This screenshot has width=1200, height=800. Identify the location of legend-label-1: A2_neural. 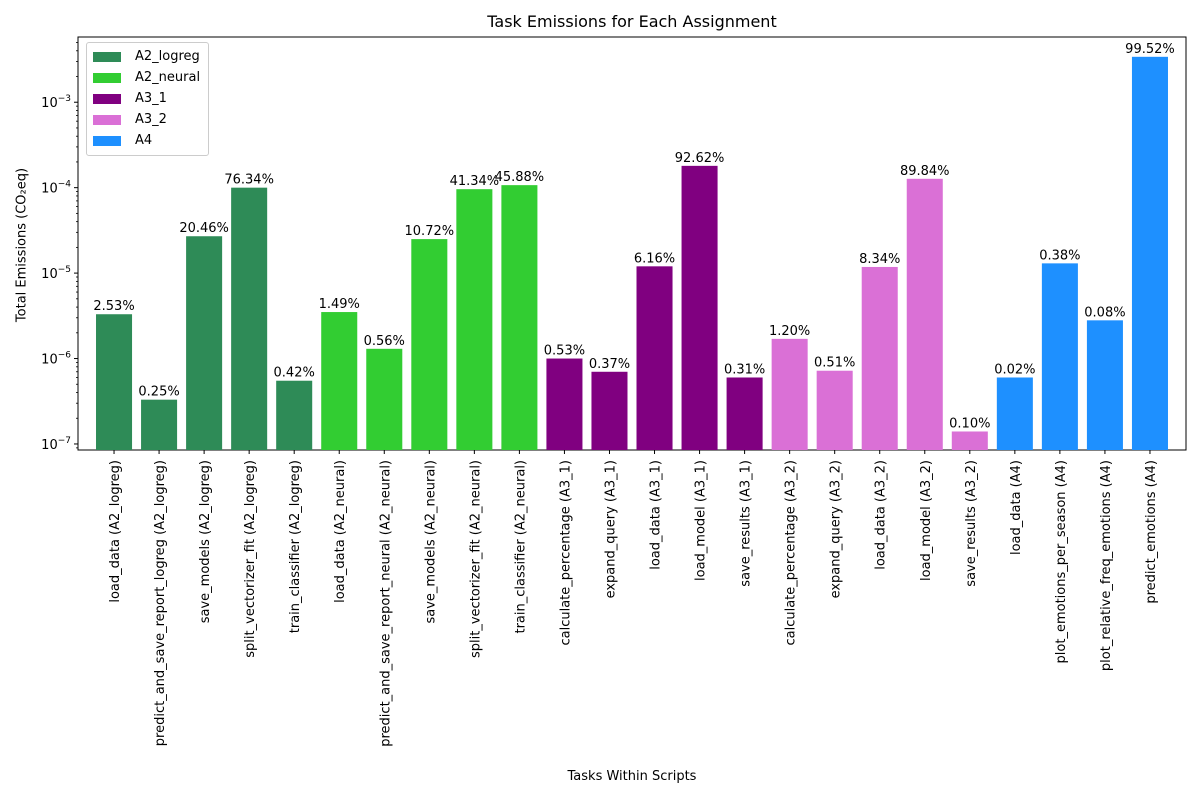
(168, 77).